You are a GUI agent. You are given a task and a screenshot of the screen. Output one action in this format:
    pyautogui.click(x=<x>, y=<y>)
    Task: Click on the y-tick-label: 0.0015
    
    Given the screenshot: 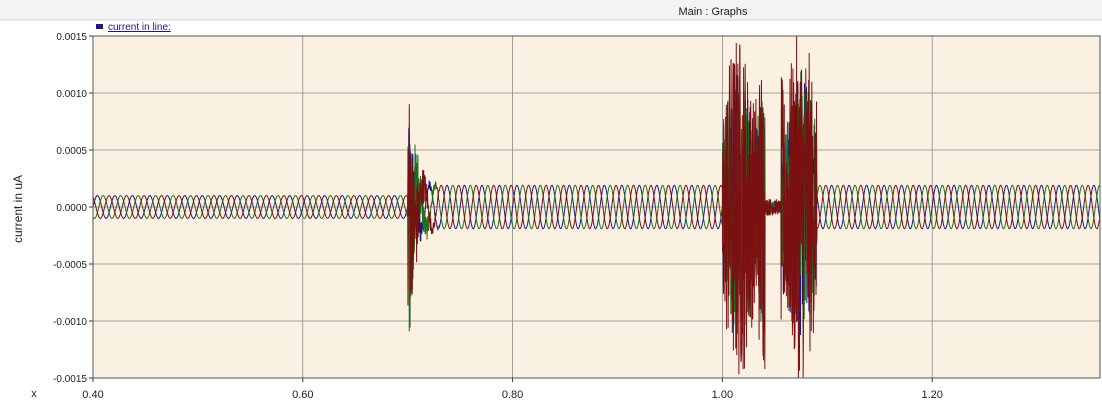 What is the action you would take?
    pyautogui.click(x=71, y=37)
    